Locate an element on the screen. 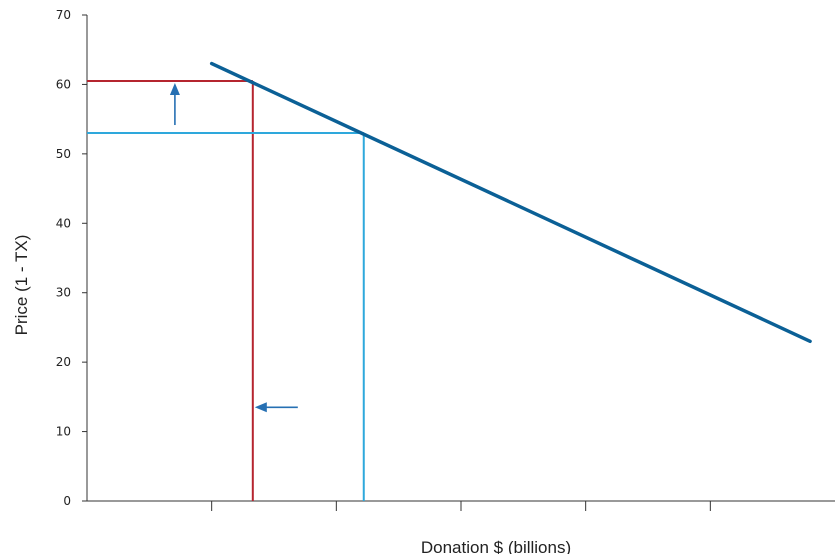 This screenshot has height=554, width=835. y-tick-label: 10 is located at coordinates (63, 432).